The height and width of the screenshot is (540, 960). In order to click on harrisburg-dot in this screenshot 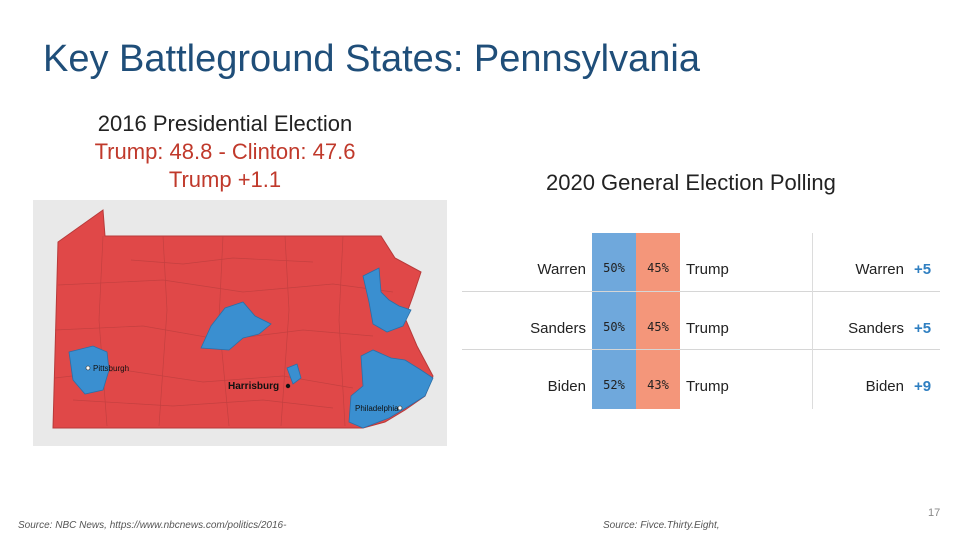, I will do `click(288, 386)`.